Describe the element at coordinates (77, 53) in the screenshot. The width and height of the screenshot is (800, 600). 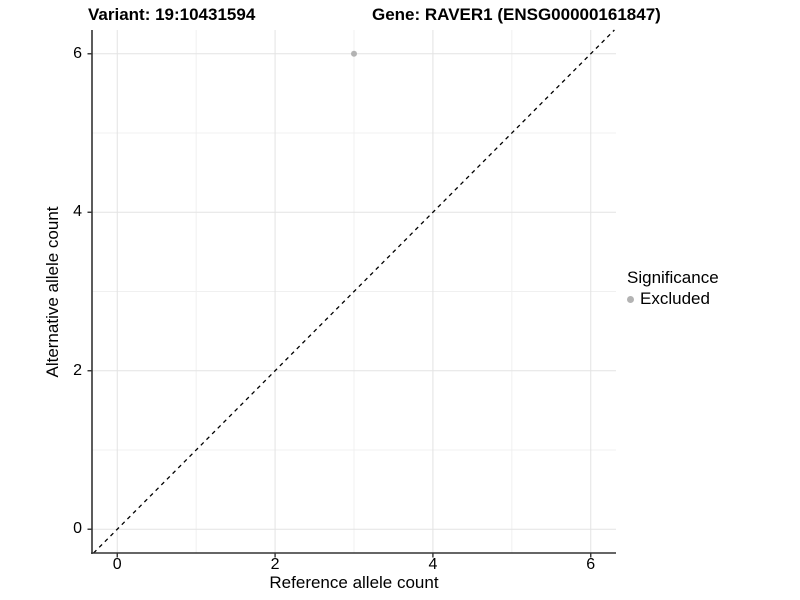
I see `y-tick-label: 6` at that location.